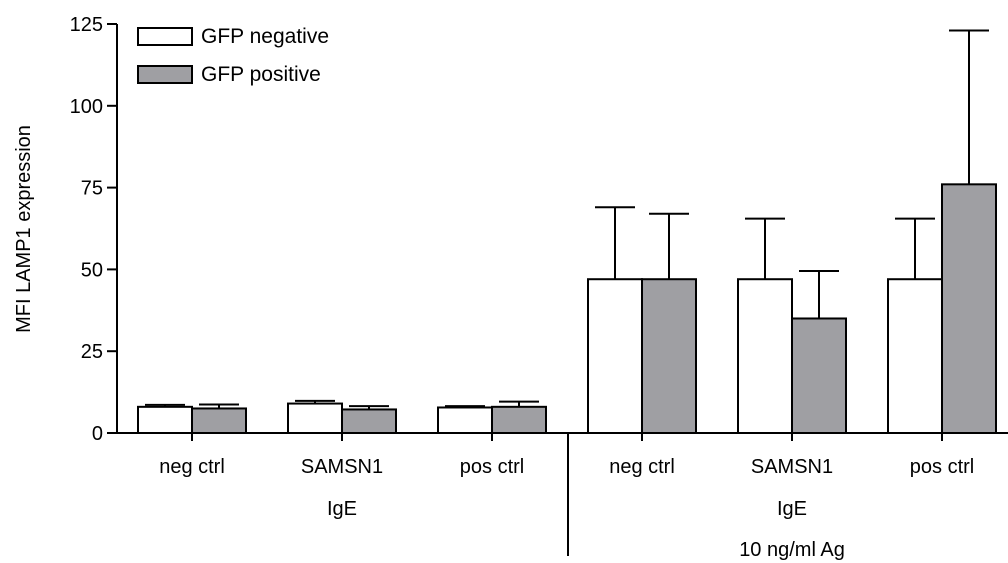 The height and width of the screenshot is (563, 1008). Describe the element at coordinates (86, 25) in the screenshot. I see `y-tick-label-125: 125` at that location.